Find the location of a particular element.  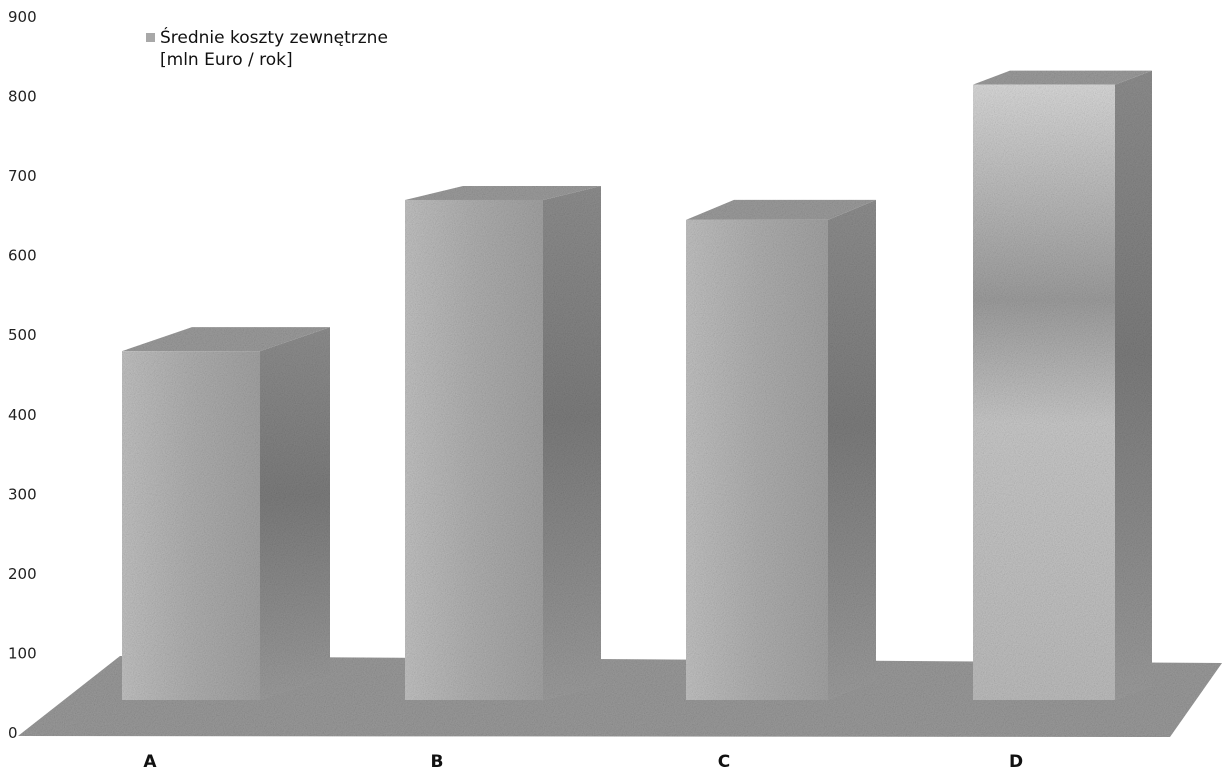

y-tick-label: 400 is located at coordinates (22, 415).